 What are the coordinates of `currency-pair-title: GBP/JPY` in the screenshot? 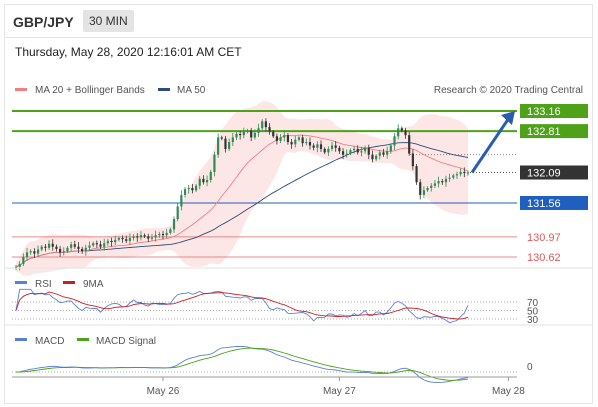 It's located at (43, 22).